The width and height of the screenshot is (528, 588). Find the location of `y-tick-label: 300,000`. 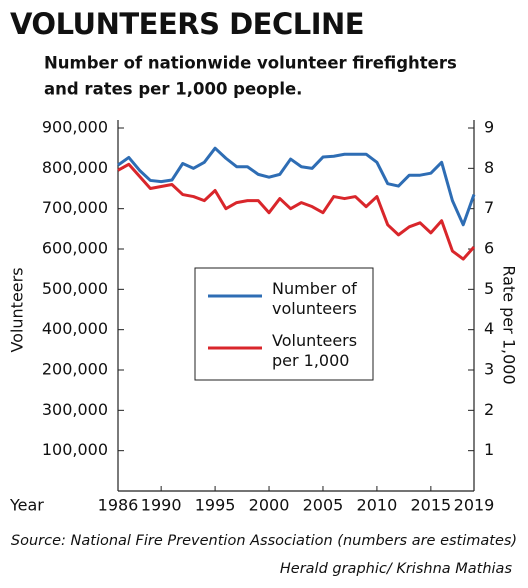

y-tick-label: 300,000 is located at coordinates (75, 409).